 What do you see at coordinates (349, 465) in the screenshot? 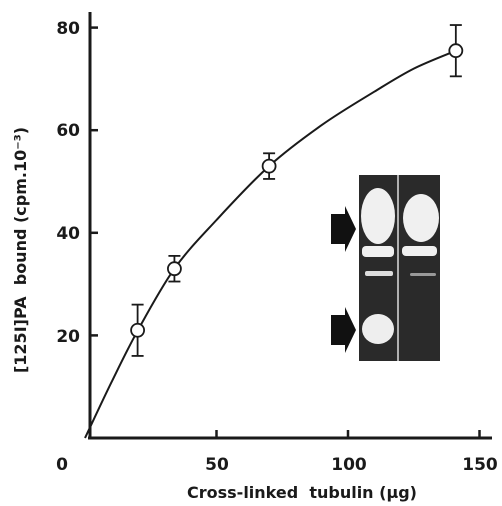
I see `x-tick-label-100: 100` at bounding box center [349, 465].